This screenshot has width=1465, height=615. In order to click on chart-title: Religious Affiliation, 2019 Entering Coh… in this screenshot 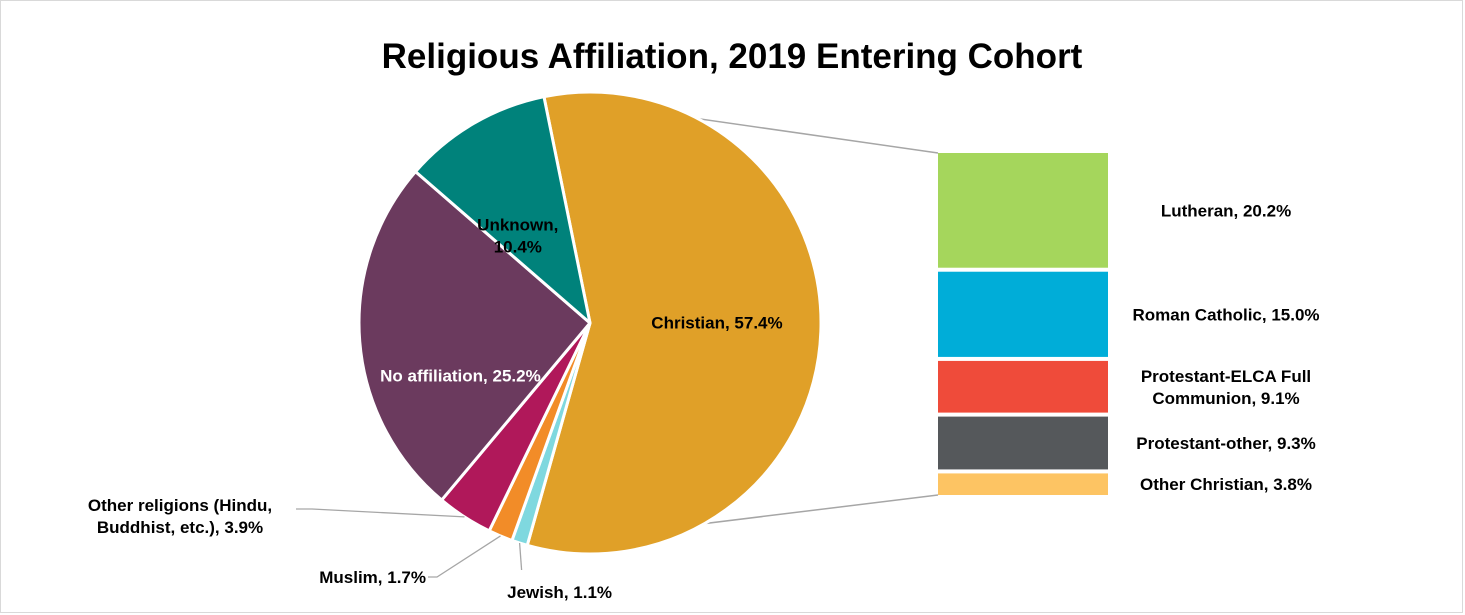, I will do `click(732, 56)`.